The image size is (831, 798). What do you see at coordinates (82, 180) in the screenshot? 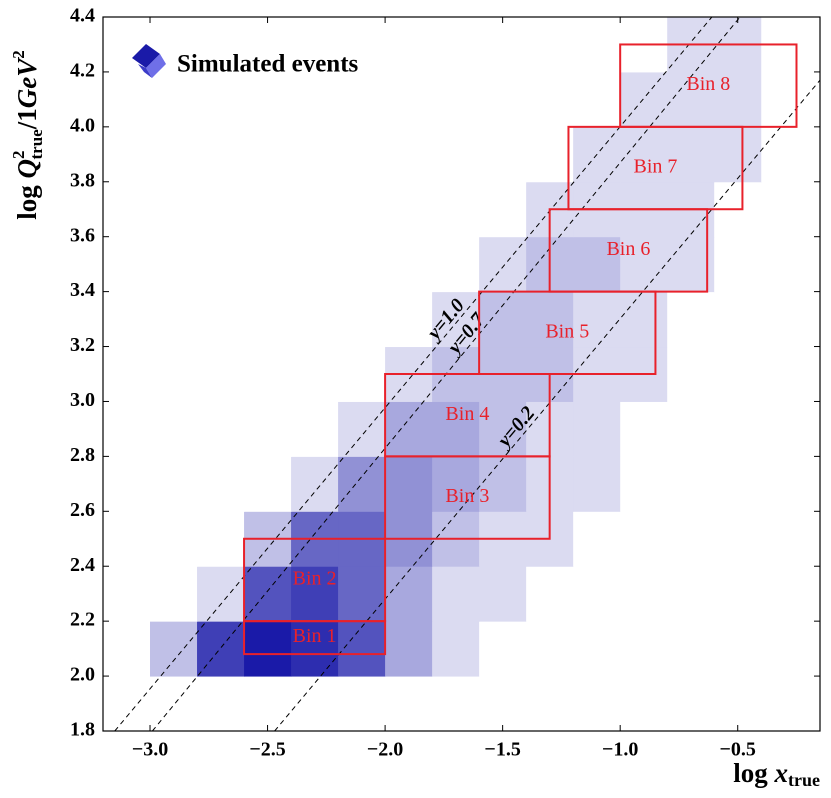
I see `y-tick-label: 3.8` at bounding box center [82, 180].